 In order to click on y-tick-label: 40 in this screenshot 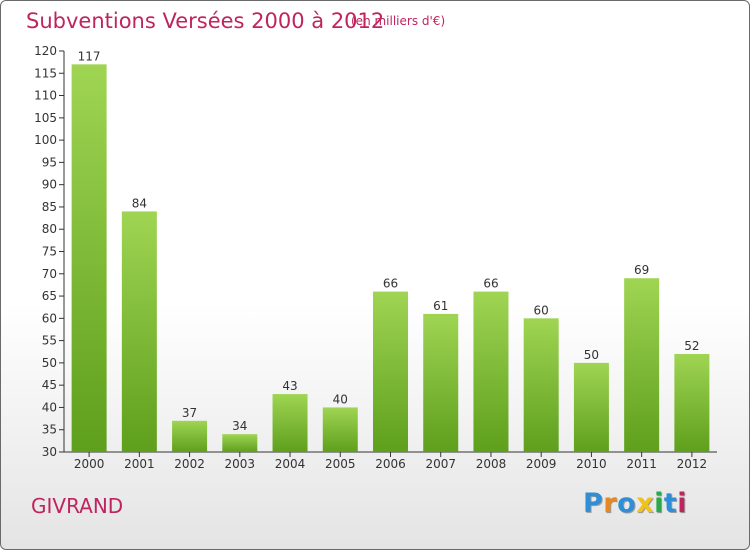, I will do `click(49, 407)`.